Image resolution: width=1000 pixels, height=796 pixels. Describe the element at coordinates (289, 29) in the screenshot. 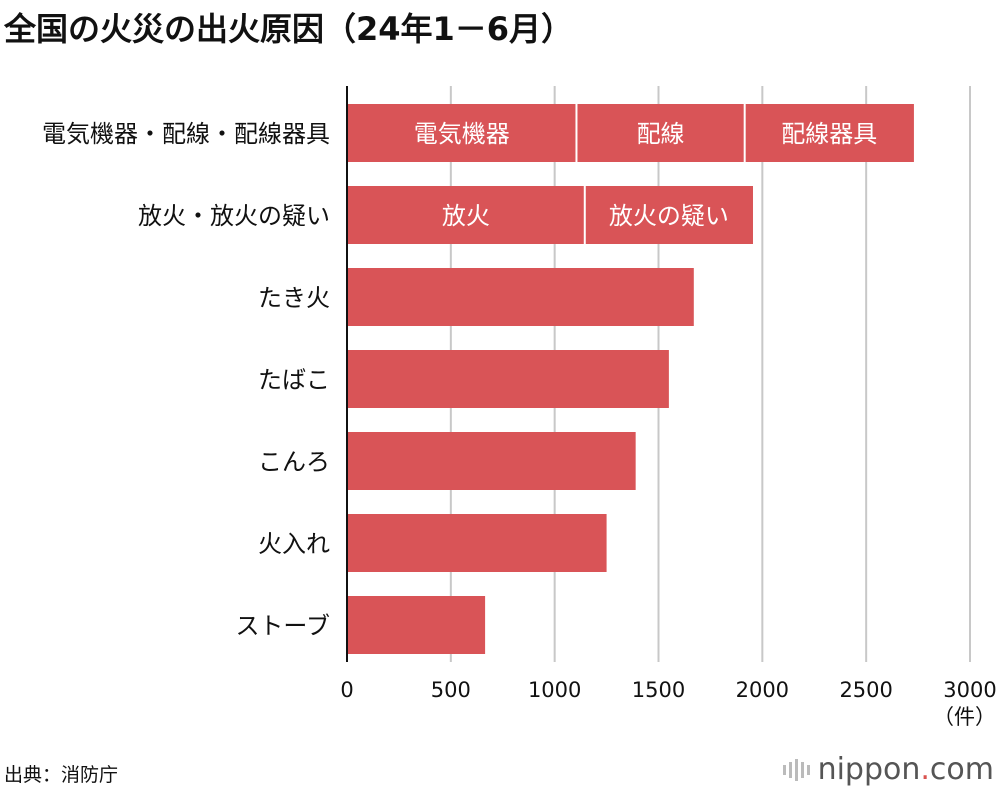

I see `chart-title: 全国の火災の出火原因（24年1－6月）` at that location.